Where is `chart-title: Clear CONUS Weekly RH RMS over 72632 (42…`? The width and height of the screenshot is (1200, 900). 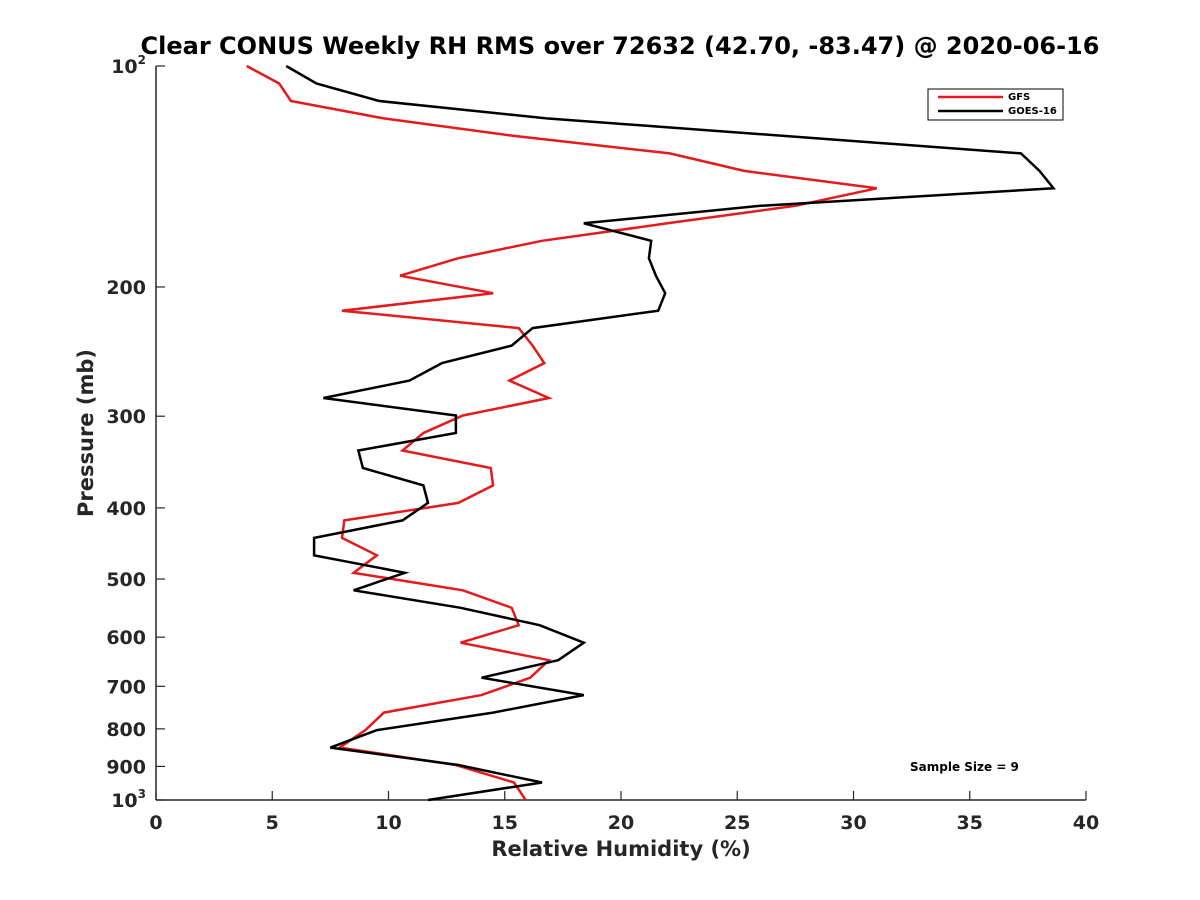 chart-title: Clear CONUS Weekly RH RMS over 72632 (42… is located at coordinates (620, 46).